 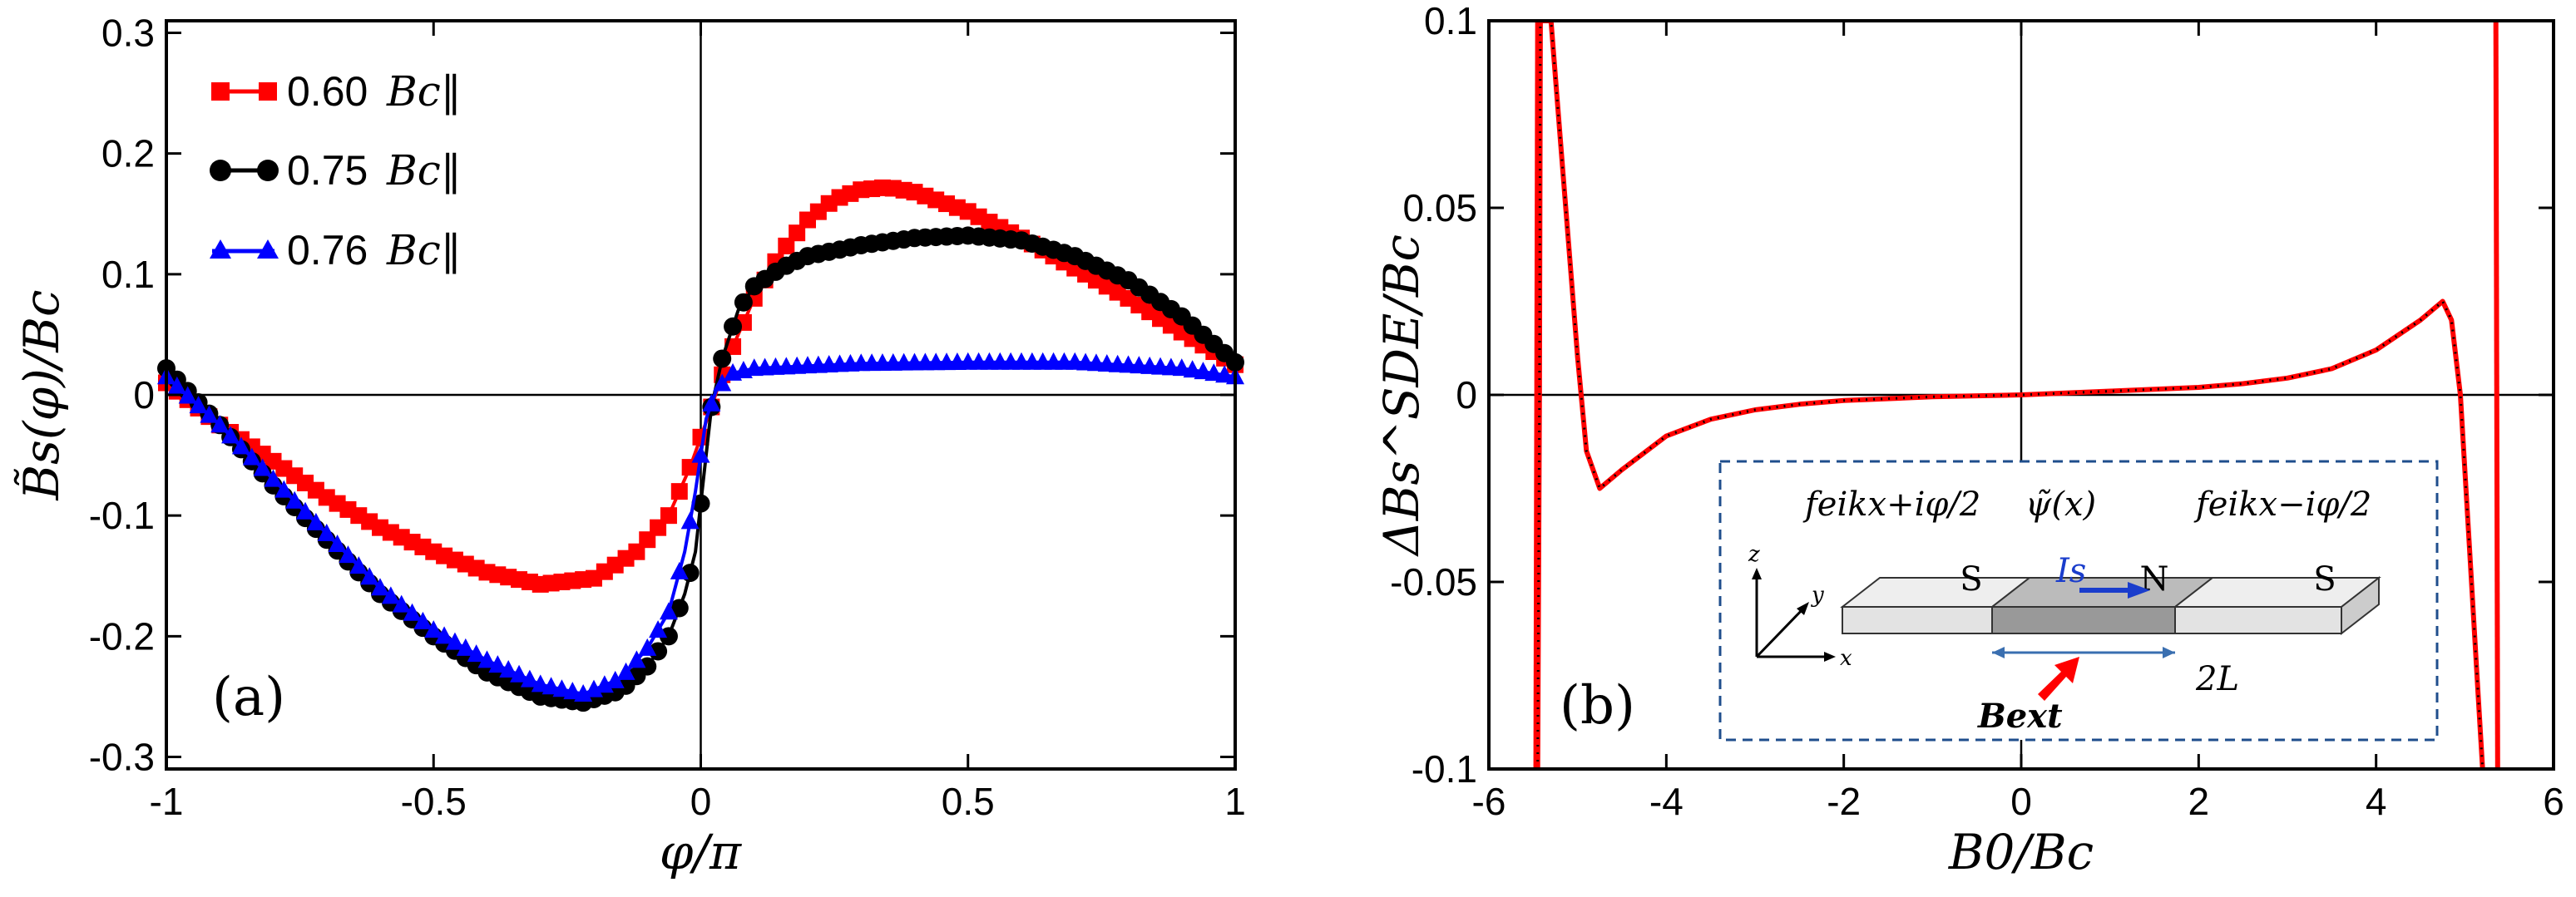 What do you see at coordinates (1754, 554) in the screenshot?
I see `z-axis-name: z` at bounding box center [1754, 554].